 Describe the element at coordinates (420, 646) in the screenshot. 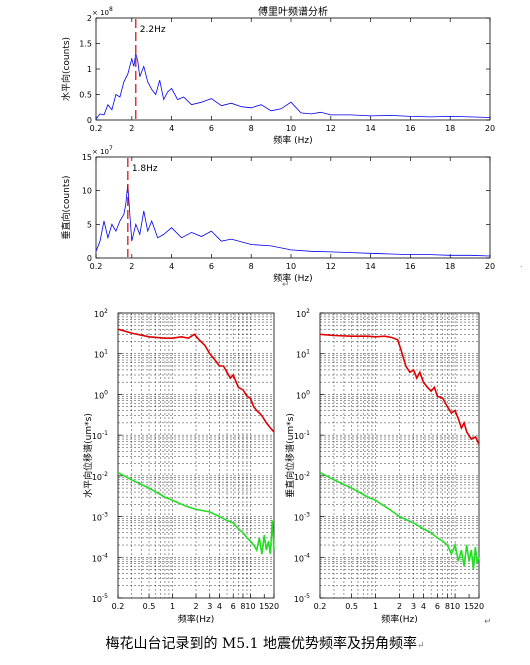

I see `paragraph-mark: ↵` at that location.